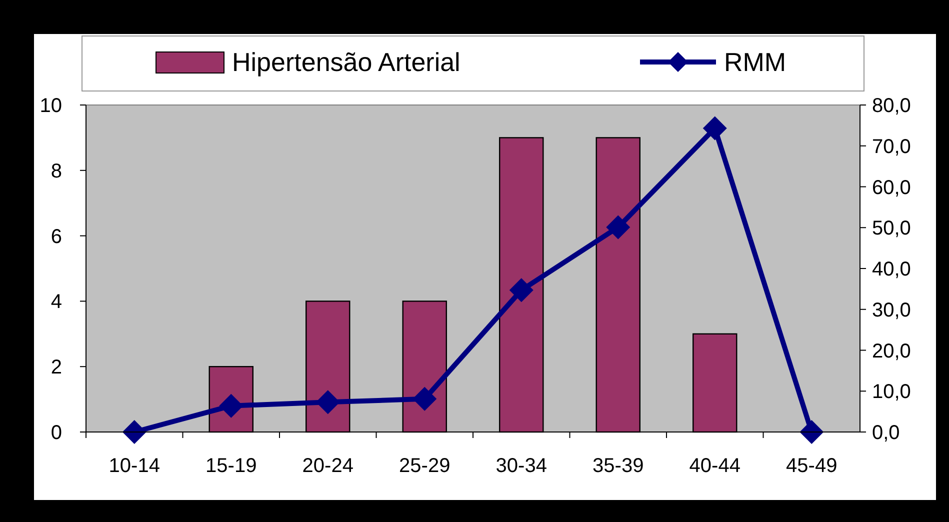 Image resolution: width=949 pixels, height=522 pixels. What do you see at coordinates (346, 62) in the screenshot?
I see `legend-label: Hipertensão Arterial` at bounding box center [346, 62].